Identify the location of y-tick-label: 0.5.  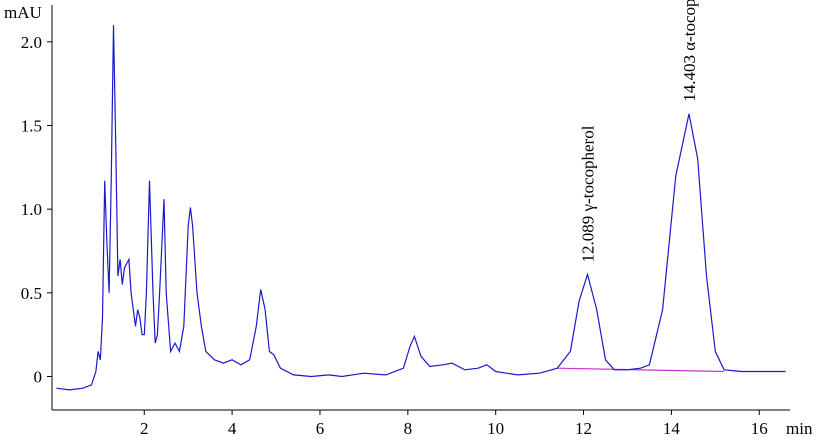
(31, 293).